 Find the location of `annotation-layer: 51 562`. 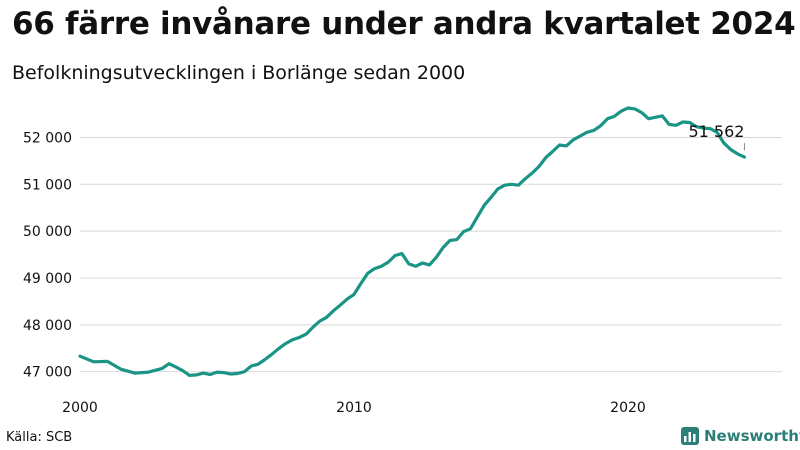

annotation-layer: 51 562 is located at coordinates (716, 136).